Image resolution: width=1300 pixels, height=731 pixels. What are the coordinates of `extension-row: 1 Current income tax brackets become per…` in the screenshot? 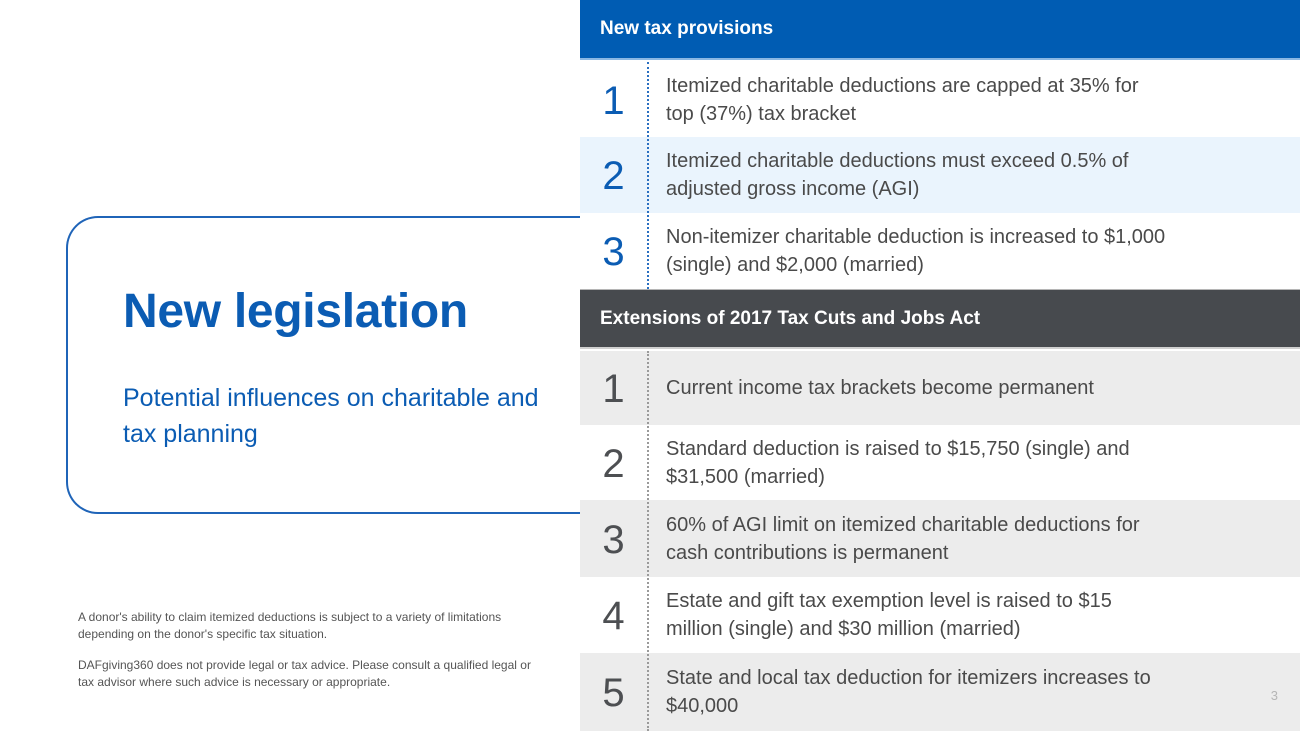 It's located at (940, 388).